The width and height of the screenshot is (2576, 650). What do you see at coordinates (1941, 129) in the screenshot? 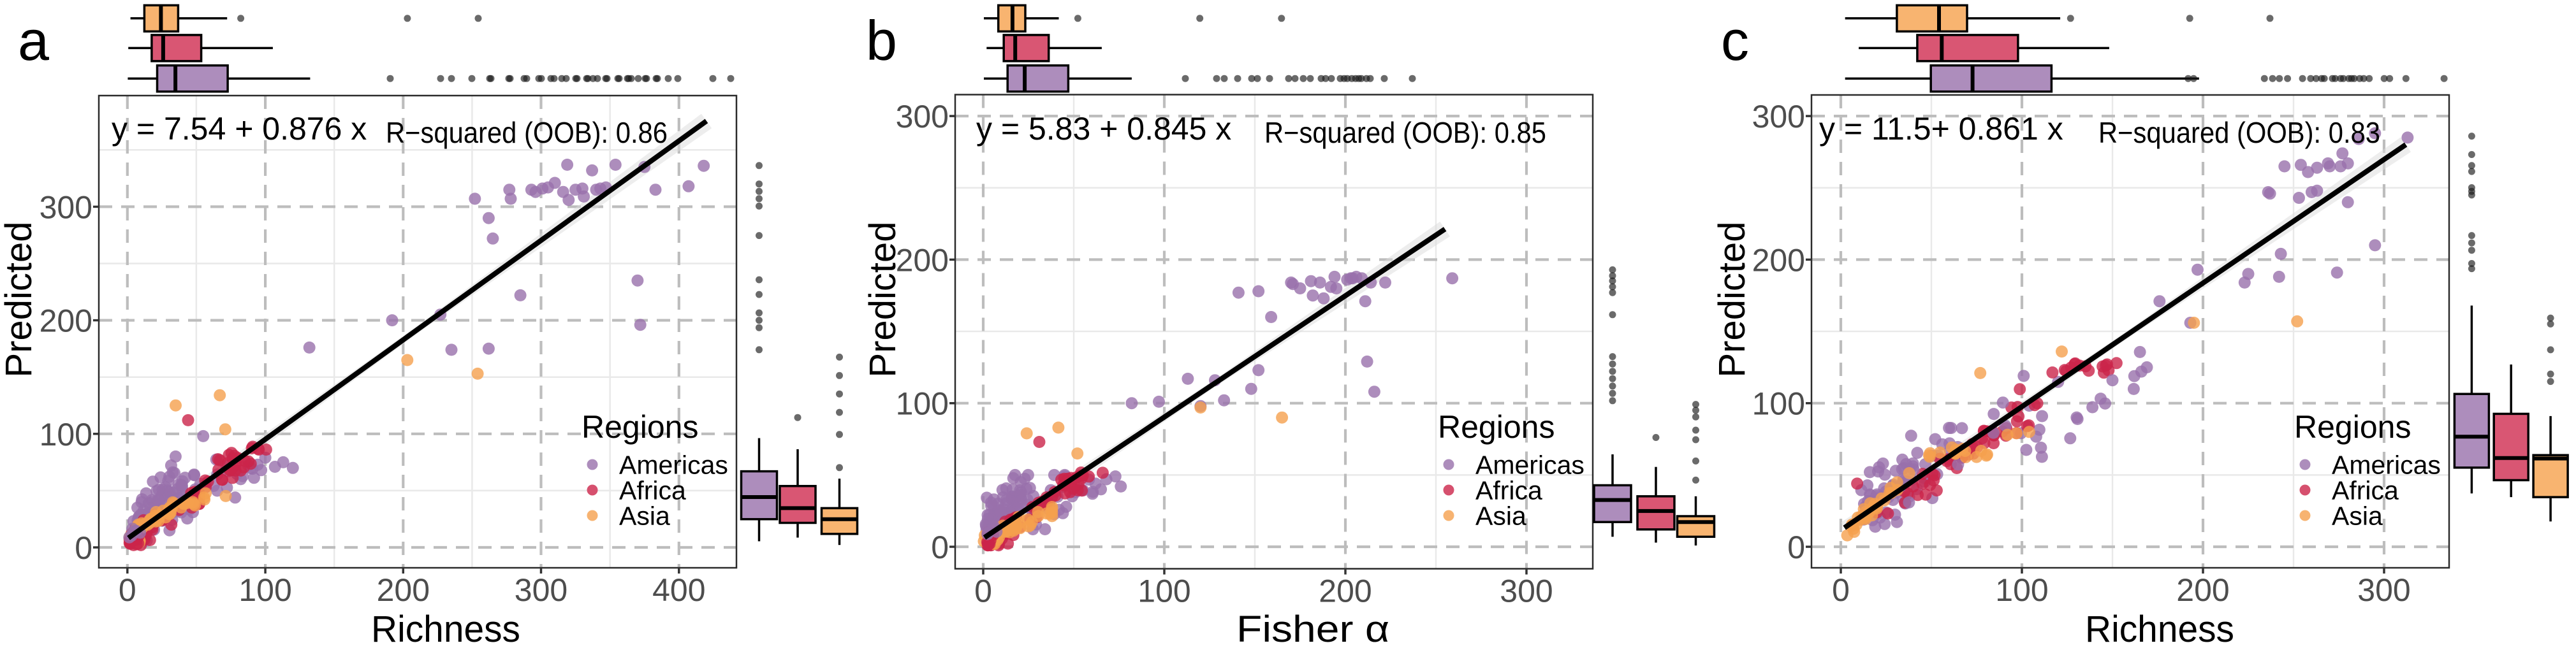
I see `svg-text: y = 11.5+ 0.861 x` at bounding box center [1941, 129].